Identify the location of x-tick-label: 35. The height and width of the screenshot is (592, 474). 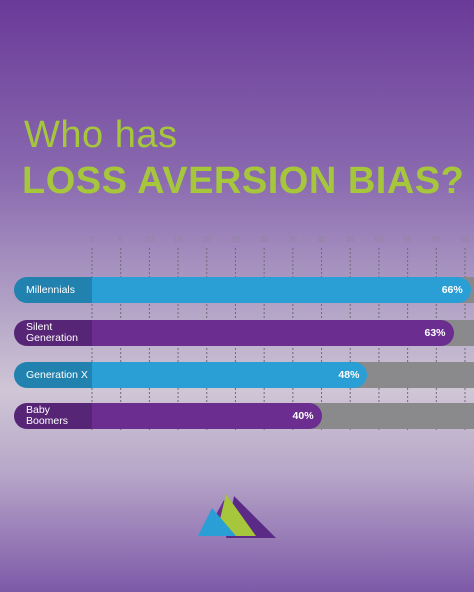
(293, 239).